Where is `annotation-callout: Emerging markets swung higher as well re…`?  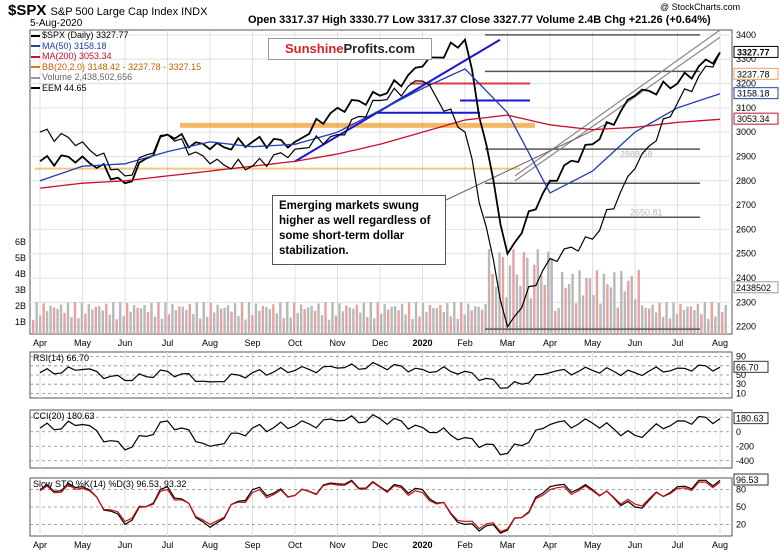 annotation-callout: Emerging markets swung higher as well re… is located at coordinates (359, 230).